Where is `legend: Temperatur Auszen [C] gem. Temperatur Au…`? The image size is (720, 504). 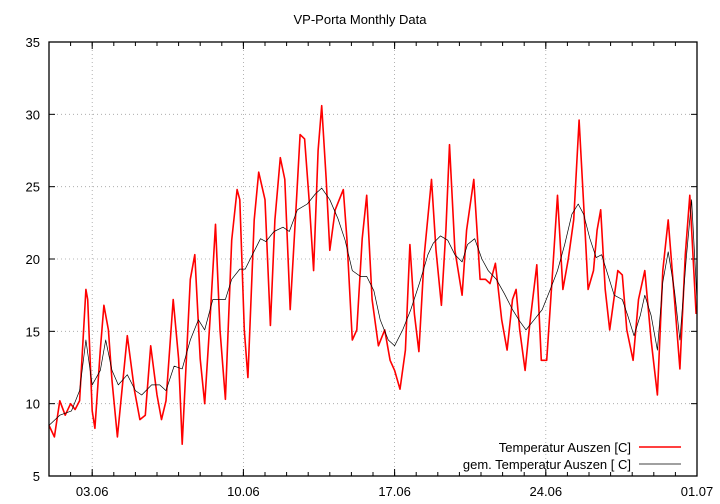 legend: Temperatur Auszen [C] gem. Temperatur Au… is located at coordinates (572, 456).